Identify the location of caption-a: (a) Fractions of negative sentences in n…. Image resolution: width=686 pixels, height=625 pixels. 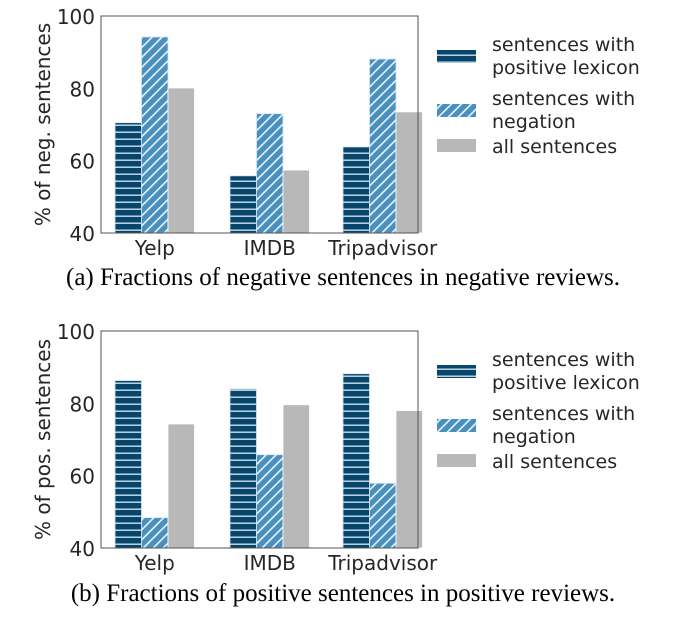
(343, 277).